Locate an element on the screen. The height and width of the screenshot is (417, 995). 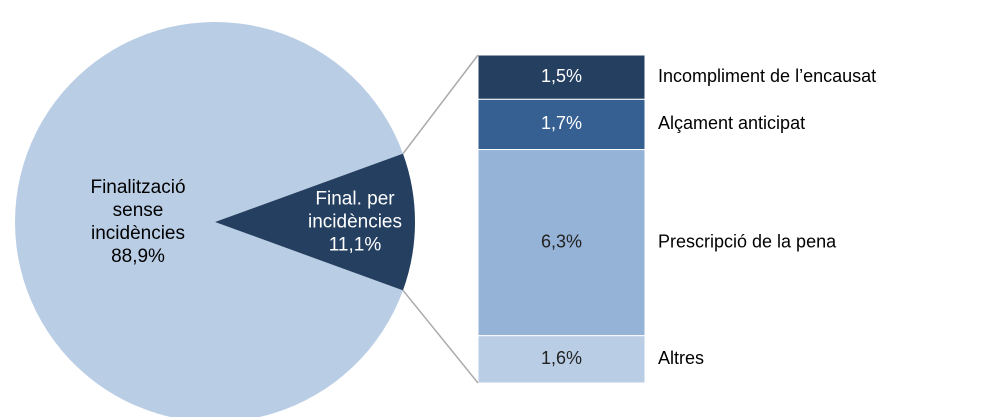
category-label: Altres is located at coordinates (681, 358).